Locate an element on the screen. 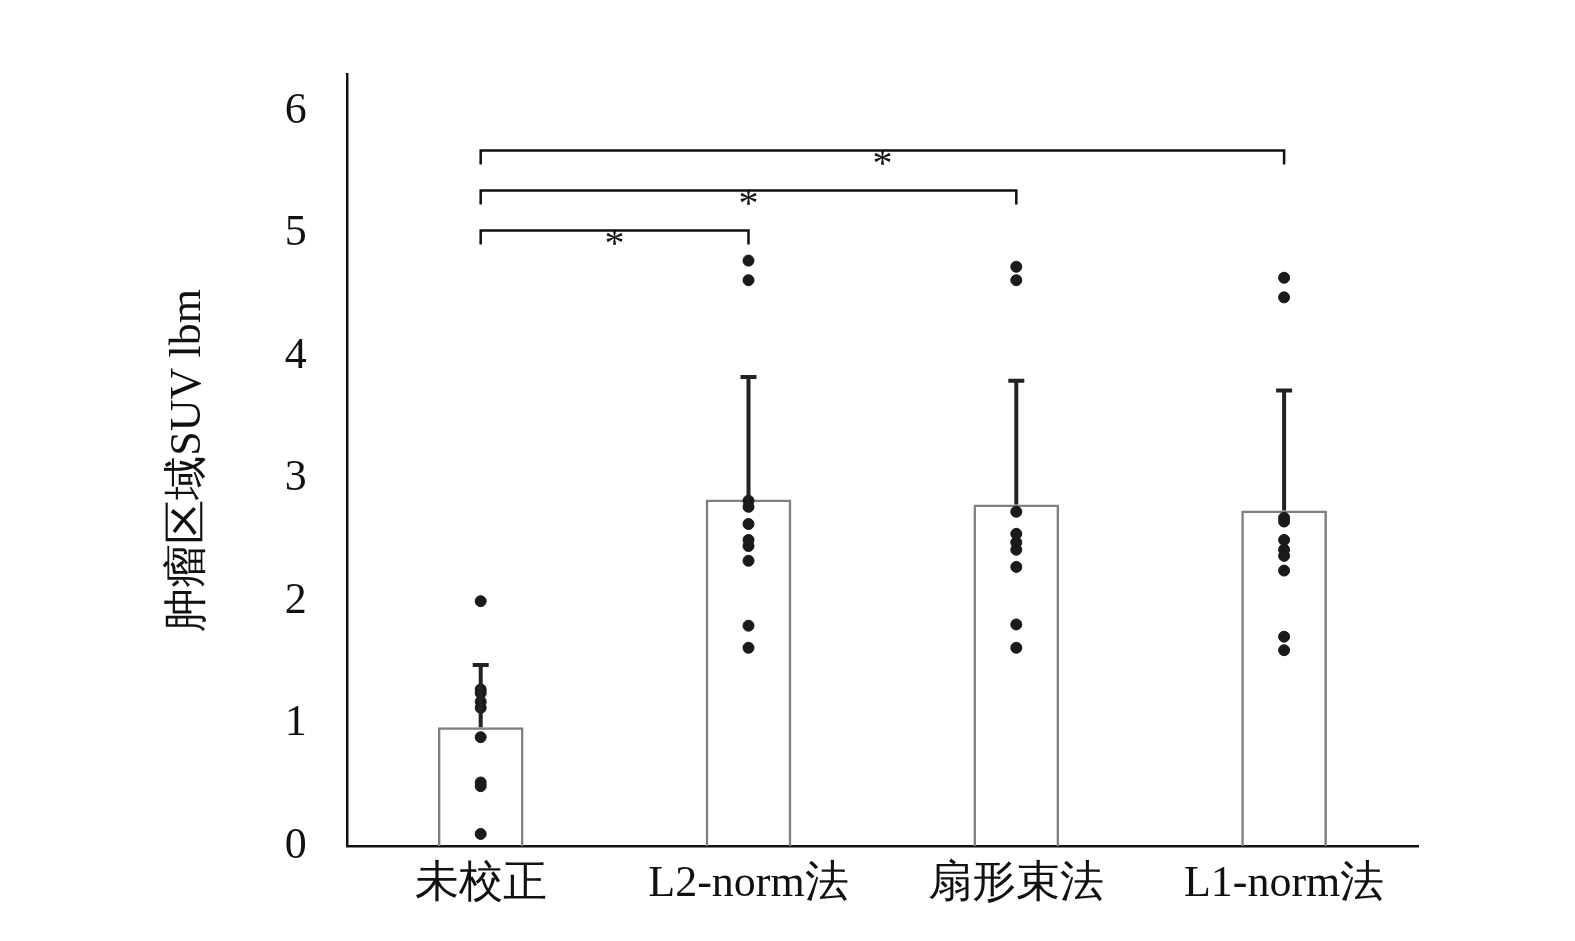 The height and width of the screenshot is (941, 1575). y-tick-label: 5 is located at coordinates (295, 231).